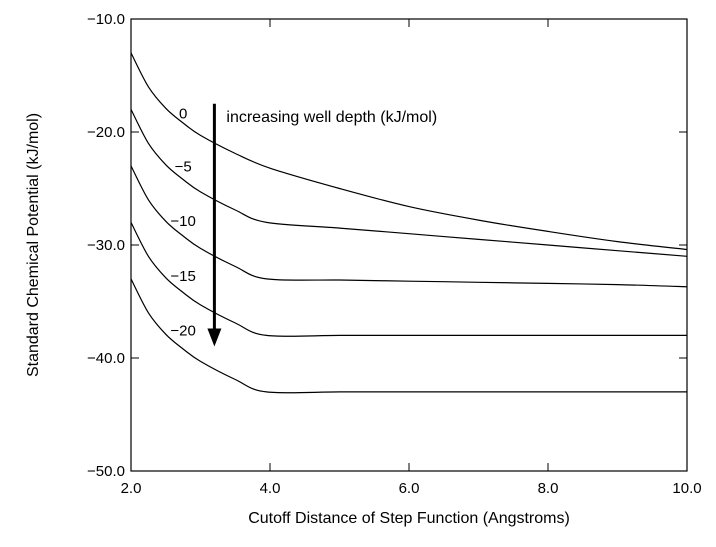 Image resolution: width=716 pixels, height=547 pixels. I want to click on well-depth-annotation-text: increasing well depth (kJ/mol), so click(331, 117).